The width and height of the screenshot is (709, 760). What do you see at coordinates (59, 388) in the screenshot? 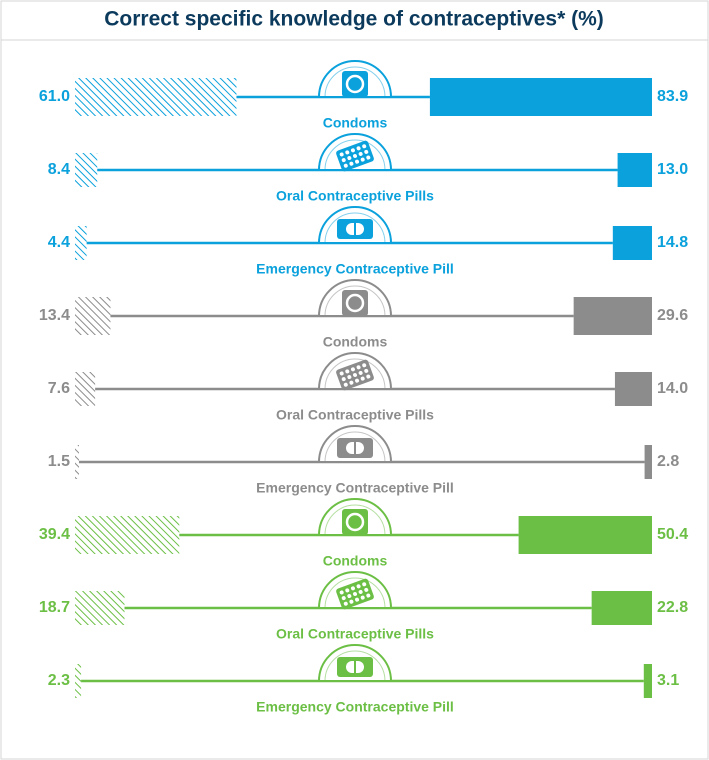
I see `left-value-label: 7.6` at bounding box center [59, 388].